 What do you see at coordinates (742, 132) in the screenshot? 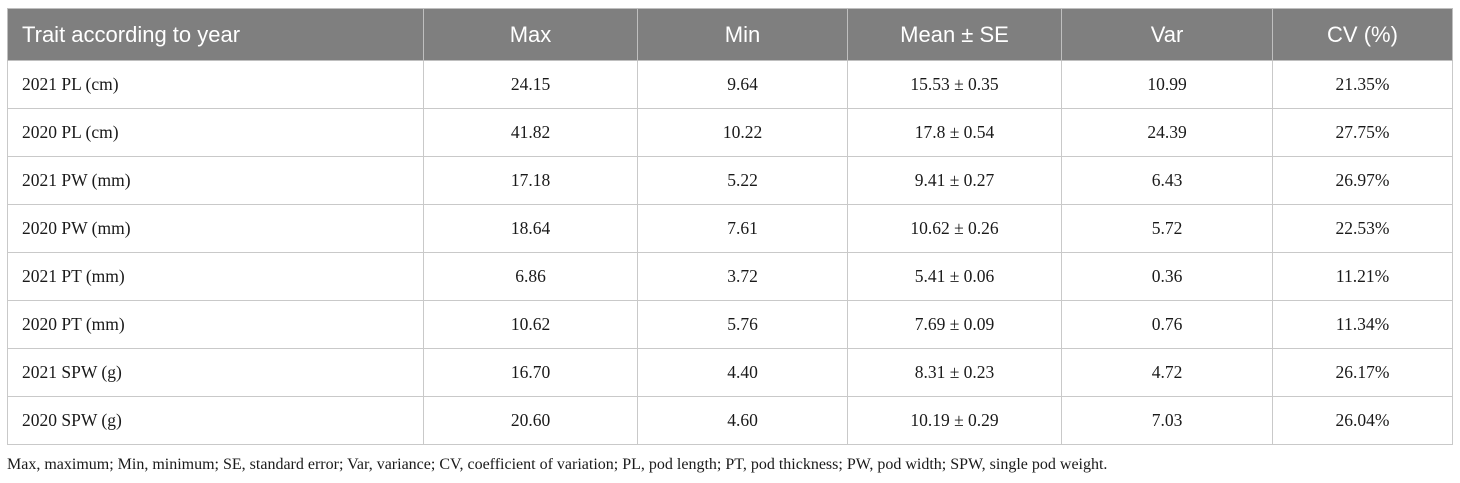
I see `cell-min: 10.22` at bounding box center [742, 132].